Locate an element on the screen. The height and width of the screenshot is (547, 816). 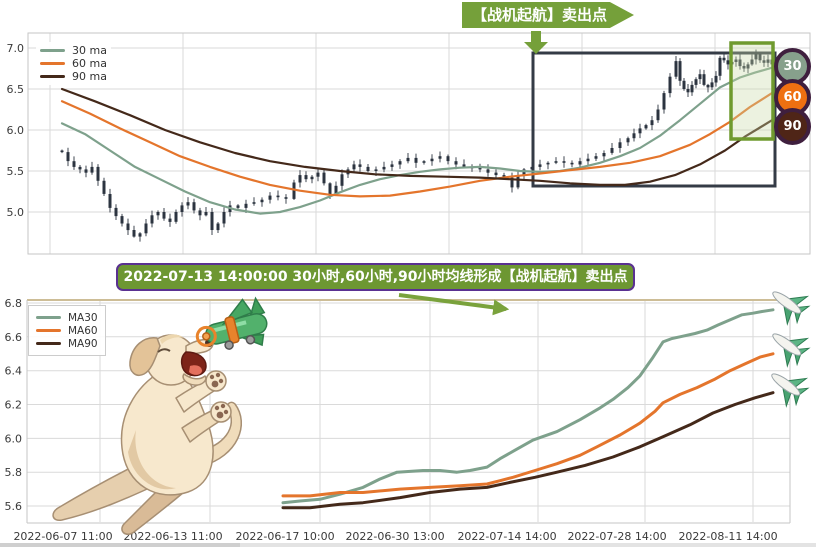
bottom-y-axis-ticks: 6.8 6.6 6.4 6.2 6.0 5.8 5.6 is located at coordinates (14, 405).